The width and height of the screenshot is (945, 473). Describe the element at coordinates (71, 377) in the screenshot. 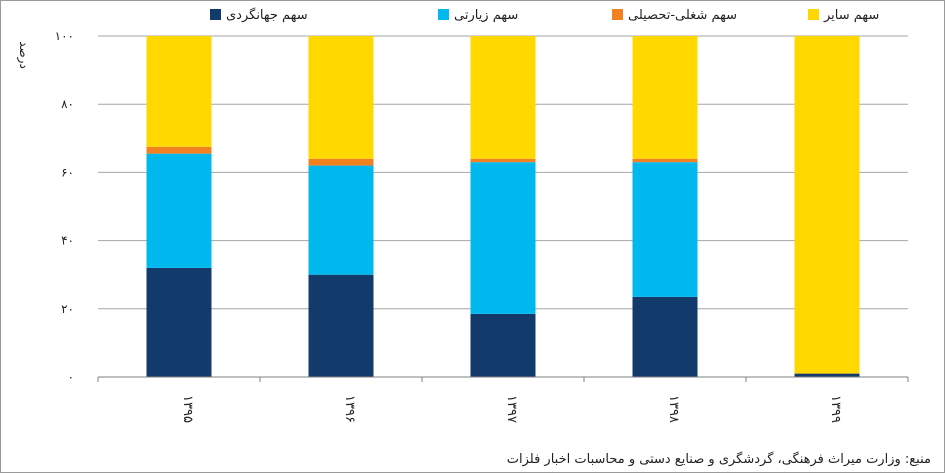

I see `y-tick-label: ۰` at that location.